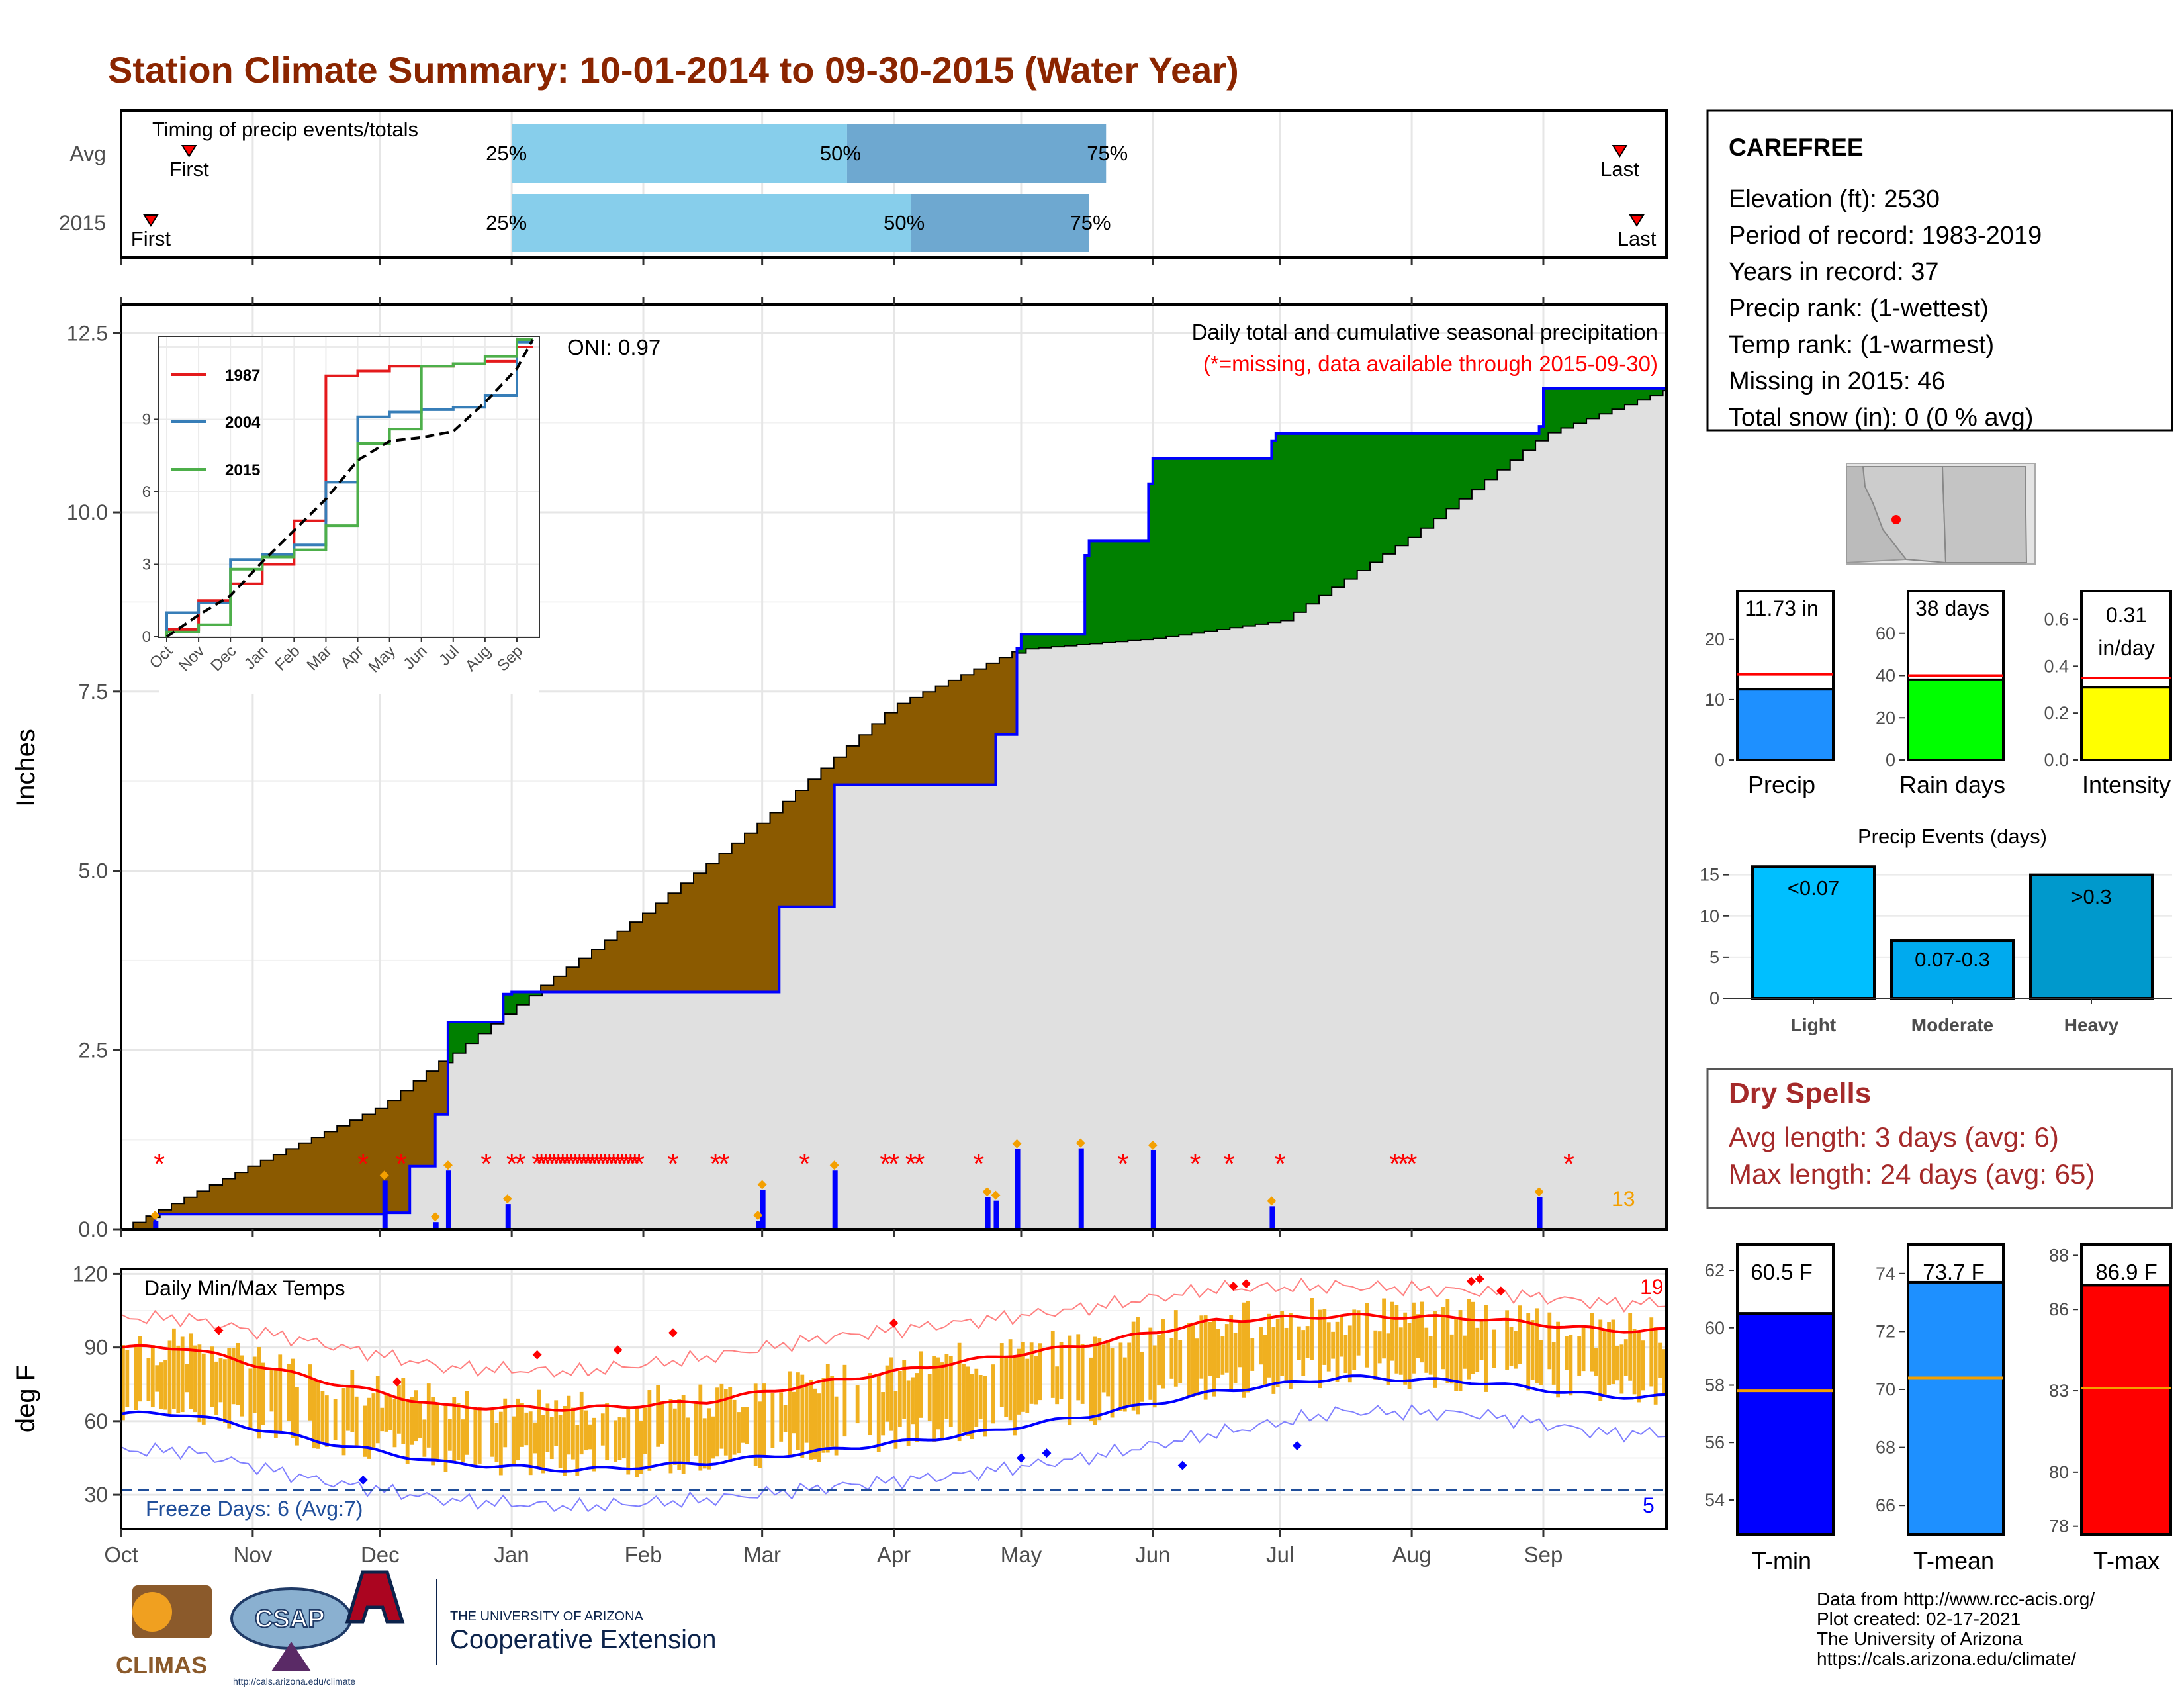  What do you see at coordinates (1834, 272) in the screenshot?
I see `station-years: Years in record: 37` at bounding box center [1834, 272].